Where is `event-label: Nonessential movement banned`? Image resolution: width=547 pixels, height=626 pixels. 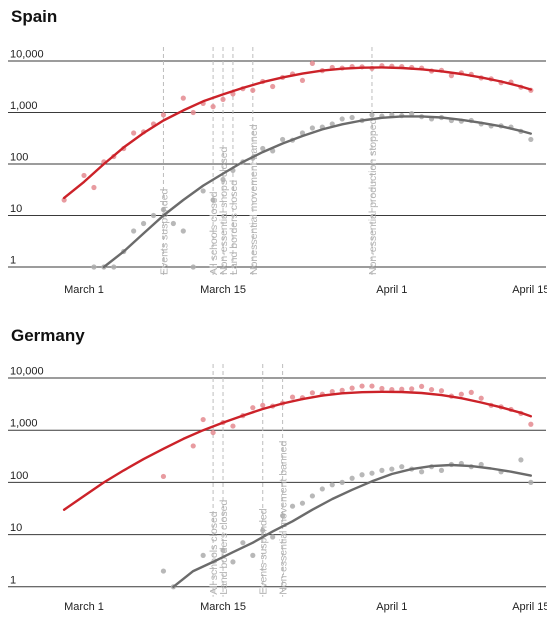 event-label: Nonessential movement banned is located at coordinates (254, 199).